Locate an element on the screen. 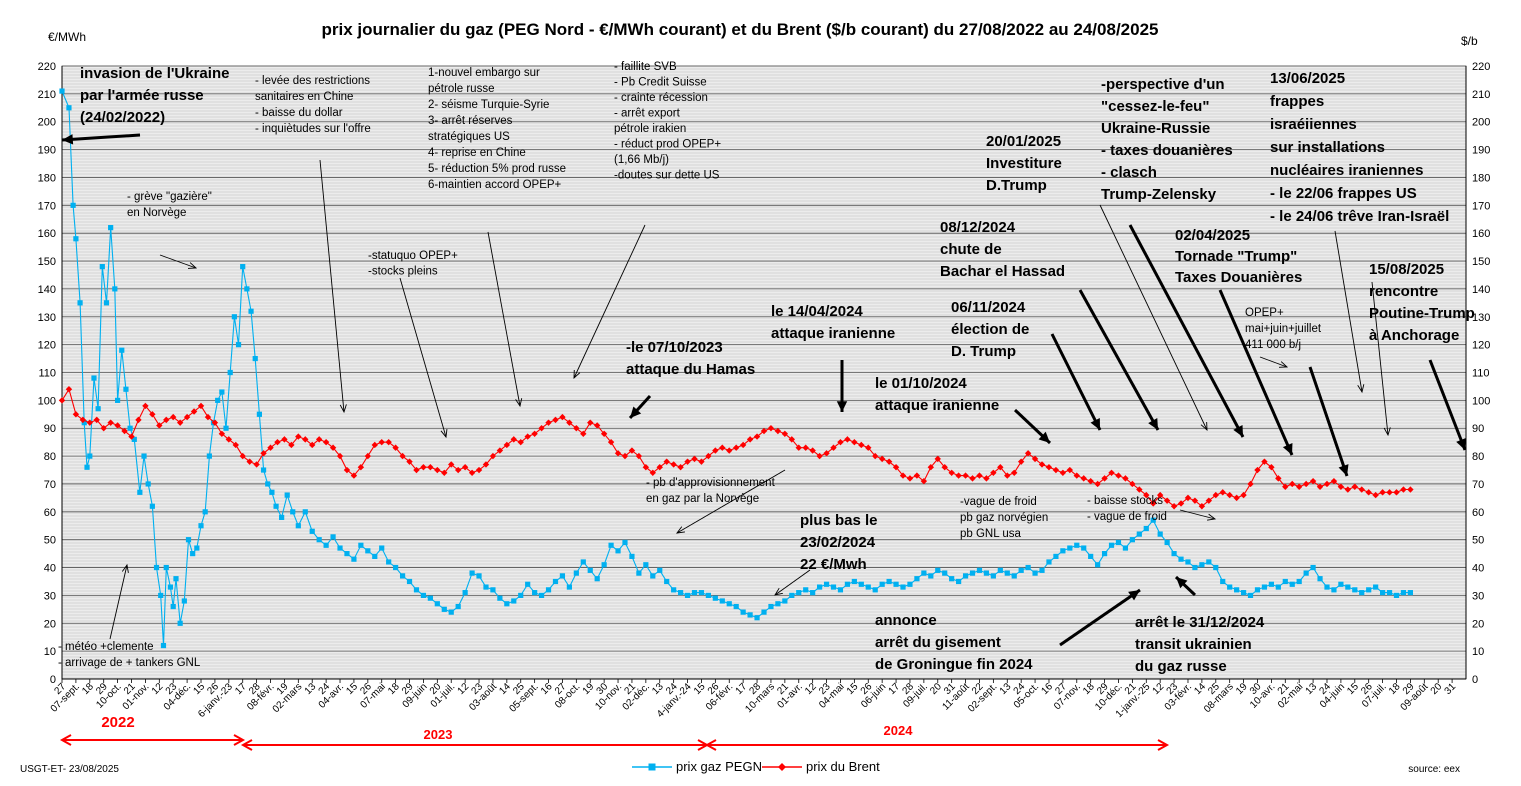 The image size is (1521, 786). annotation-line: -le 07/10/2023 is located at coordinates (674, 347).